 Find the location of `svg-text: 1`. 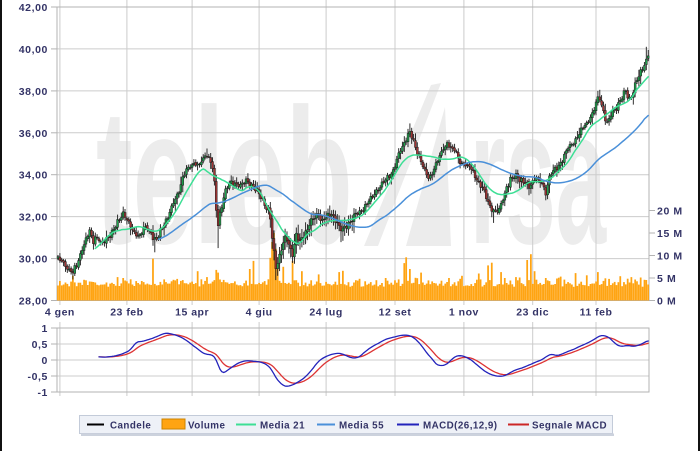

svg-text: 1 is located at coordinates (45, 329).